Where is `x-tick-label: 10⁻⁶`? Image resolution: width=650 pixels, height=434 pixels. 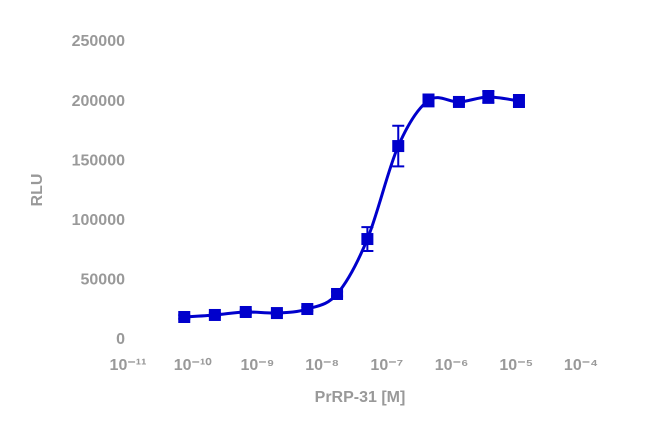 x-tick-label: 10⁻⁶ is located at coordinates (452, 365).